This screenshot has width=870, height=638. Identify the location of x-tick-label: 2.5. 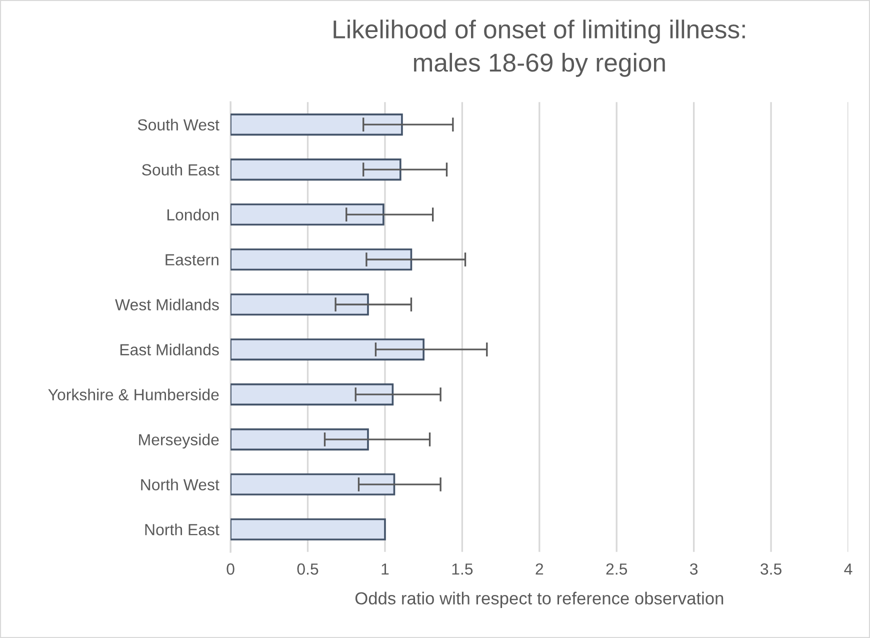
(617, 569).